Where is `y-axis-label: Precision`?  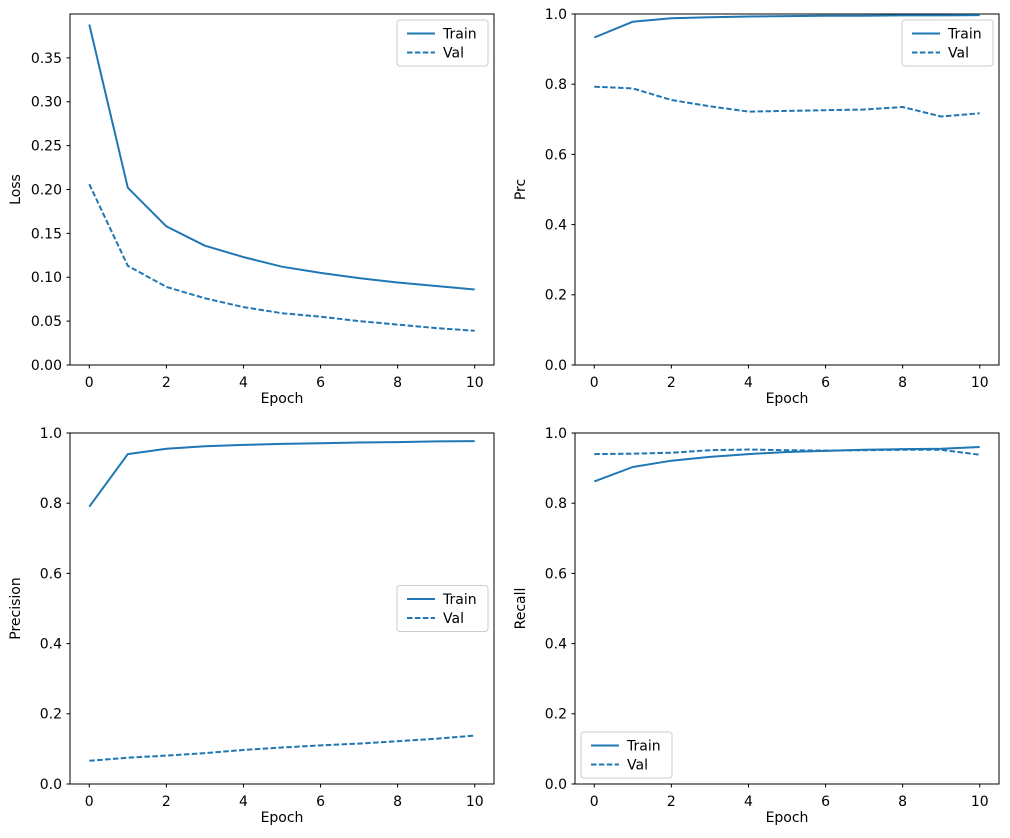 y-axis-label: Precision is located at coordinates (16, 608).